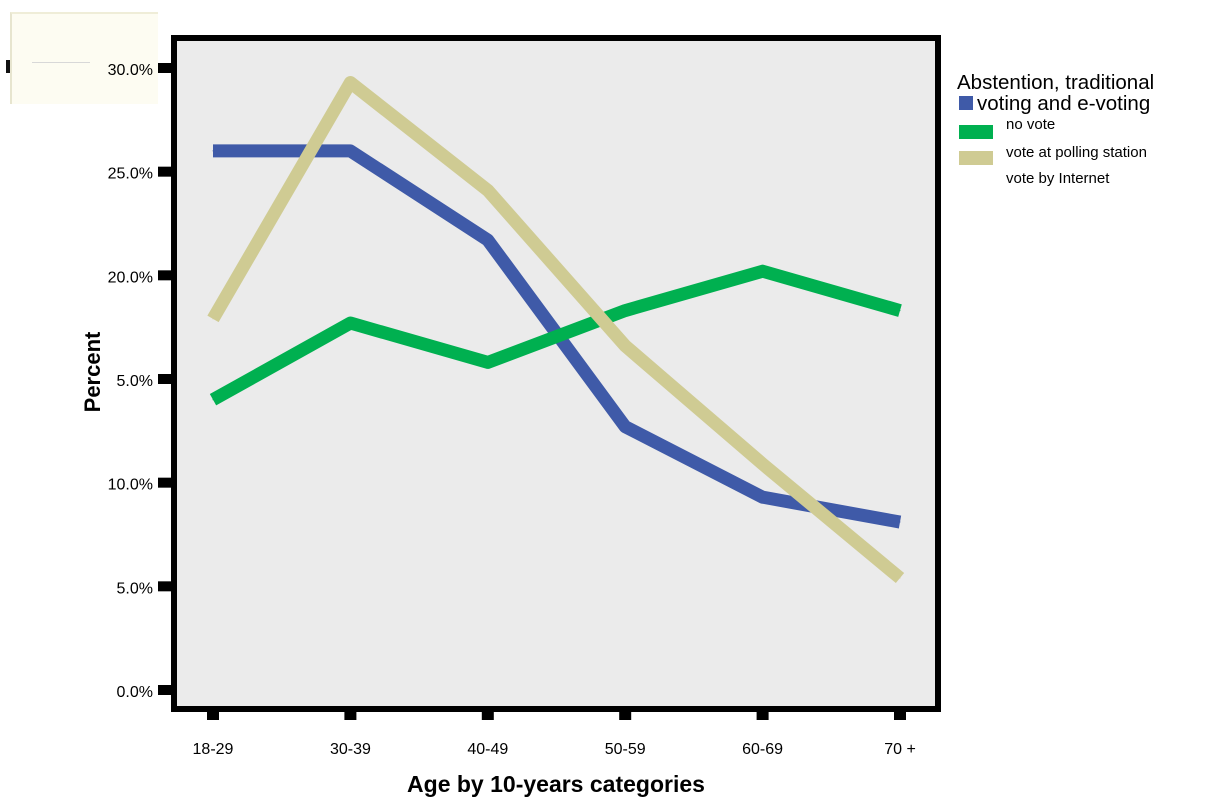 The width and height of the screenshot is (1213, 803). Describe the element at coordinates (762, 749) in the screenshot. I see `x-tick-label: 60-69` at that location.